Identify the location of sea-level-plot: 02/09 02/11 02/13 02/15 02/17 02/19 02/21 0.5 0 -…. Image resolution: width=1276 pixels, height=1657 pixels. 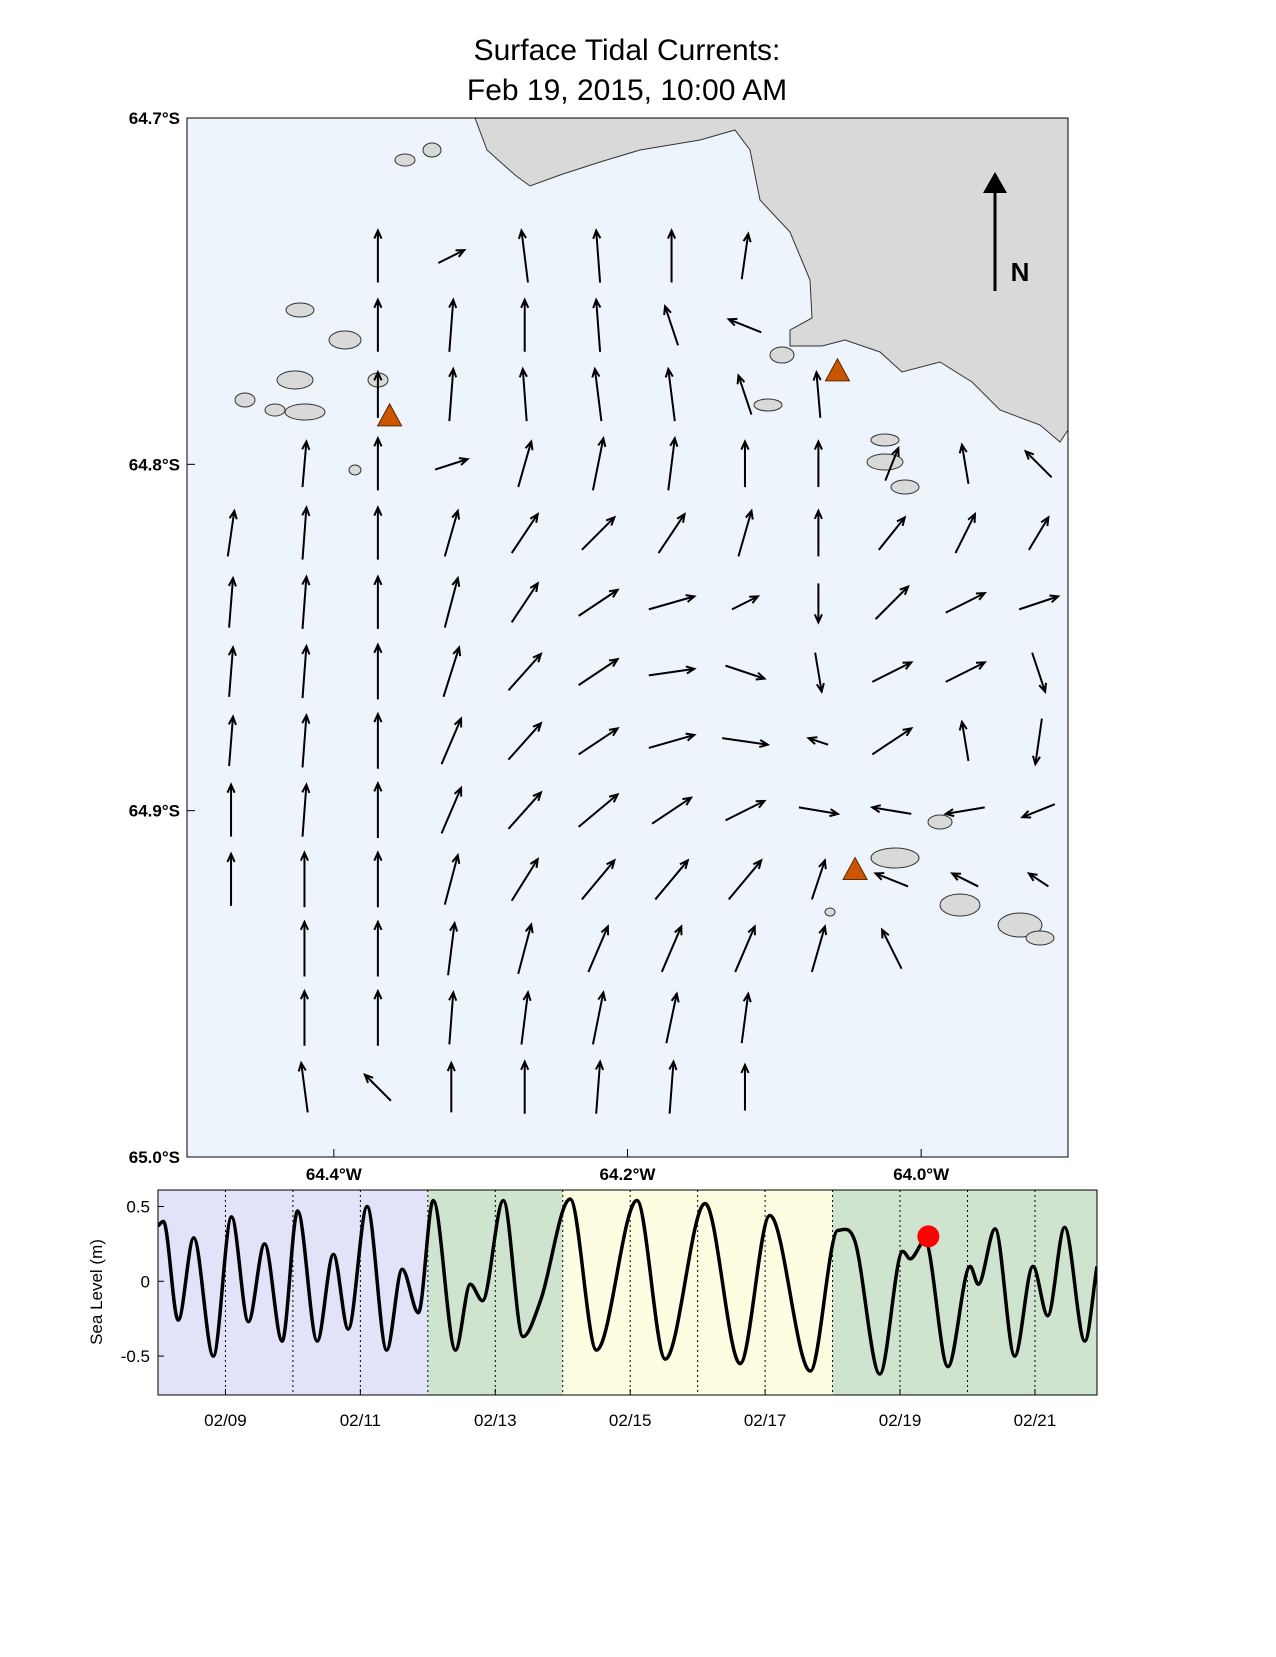
(609, 1310).